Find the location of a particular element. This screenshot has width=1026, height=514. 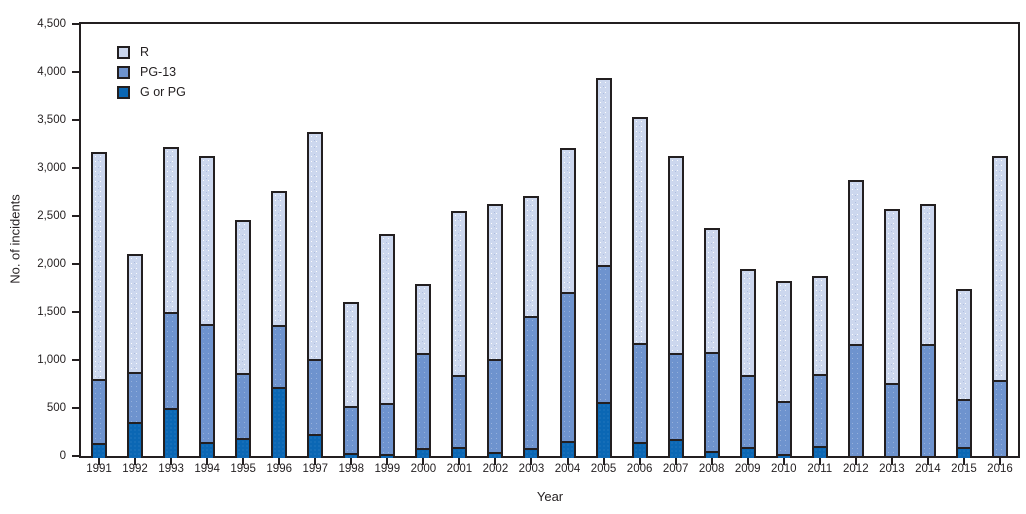

bar-1993 is located at coordinates (171, 302).